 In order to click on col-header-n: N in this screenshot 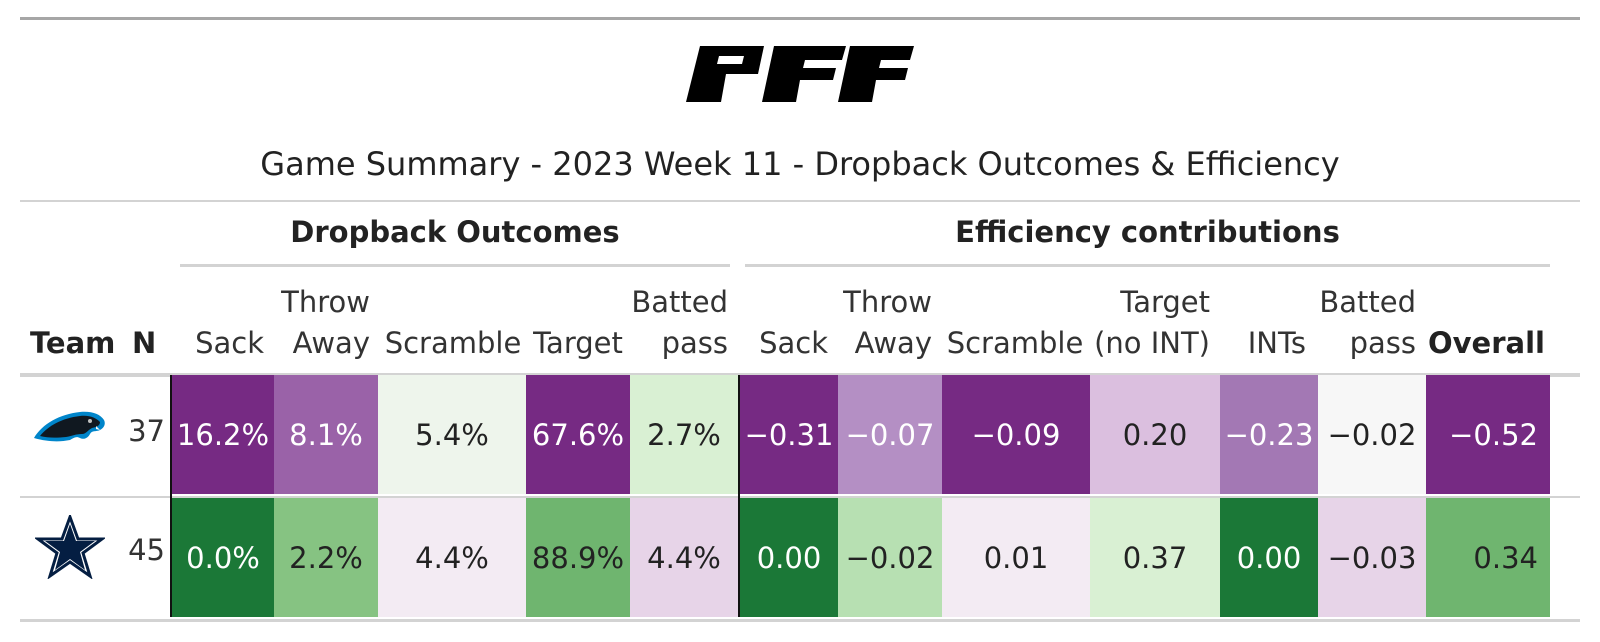, I will do `click(144, 343)`.